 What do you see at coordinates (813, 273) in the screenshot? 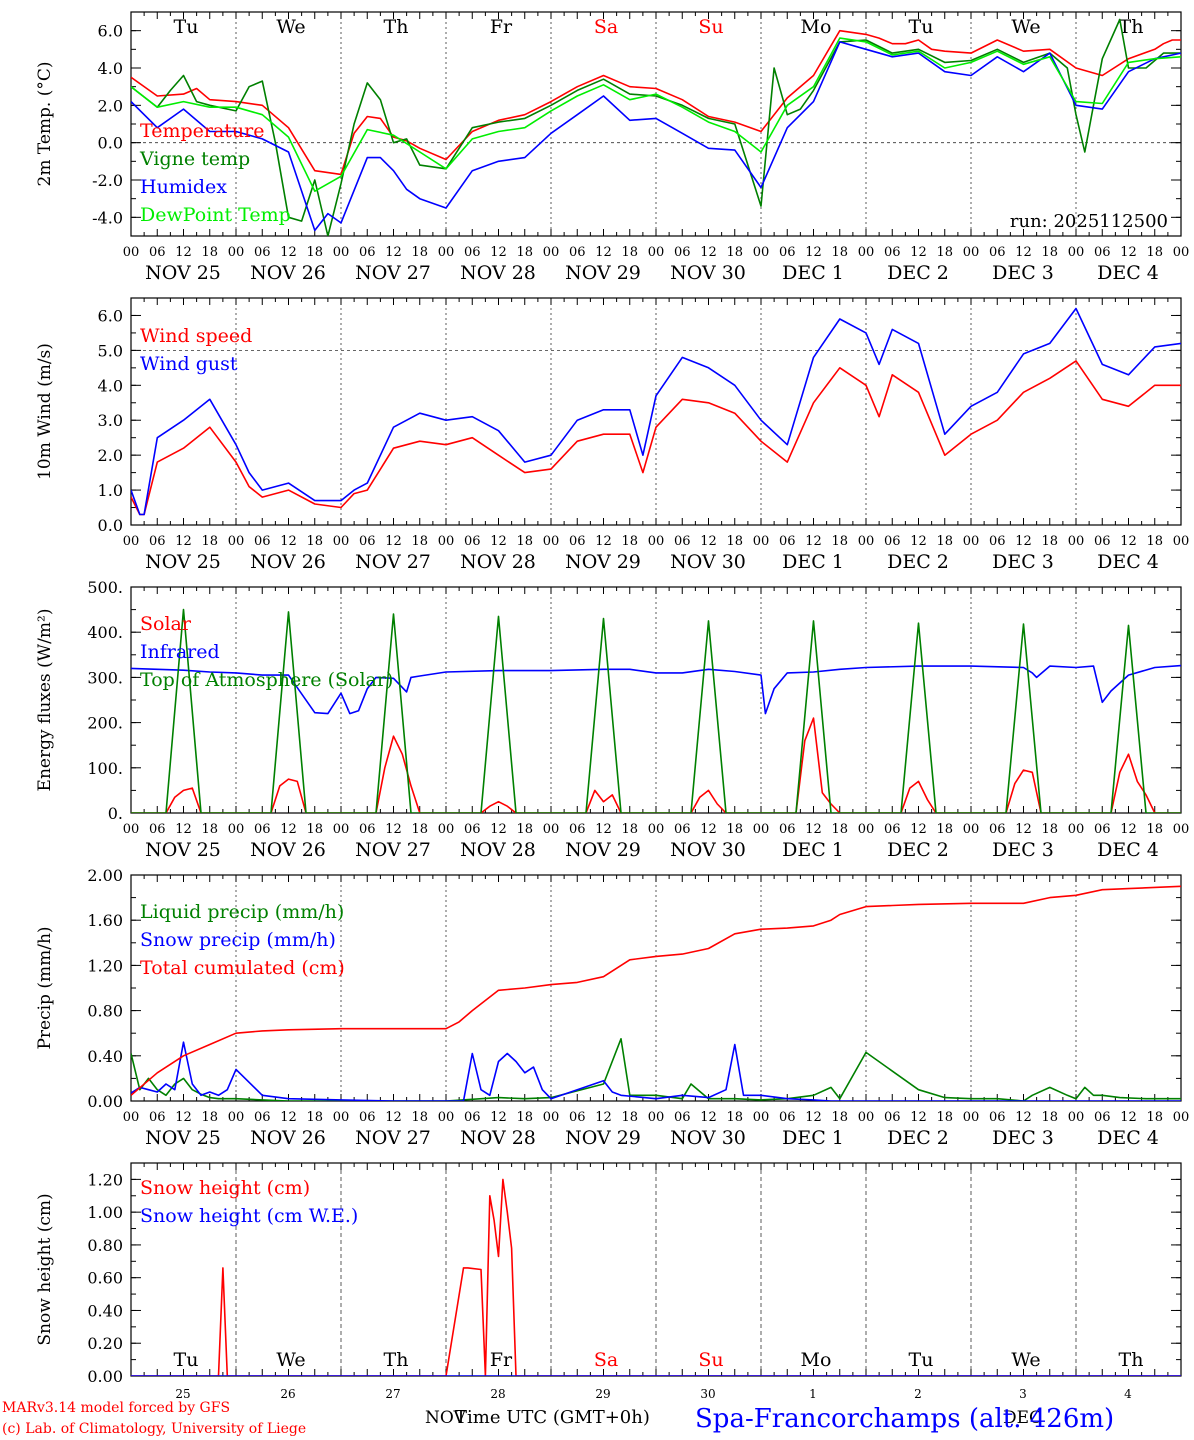
I see `date-label: DEC 1` at bounding box center [813, 273].